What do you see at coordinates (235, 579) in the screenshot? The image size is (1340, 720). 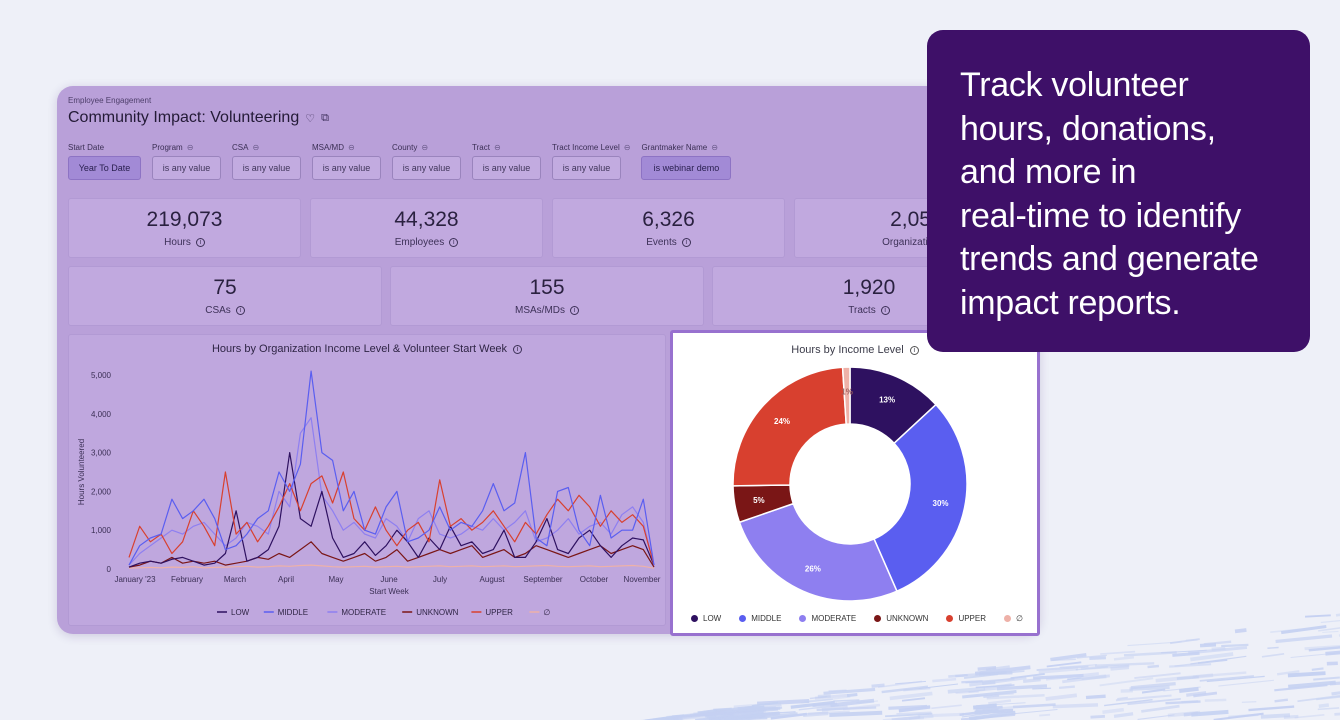 I see `x-tick-label: March` at bounding box center [235, 579].